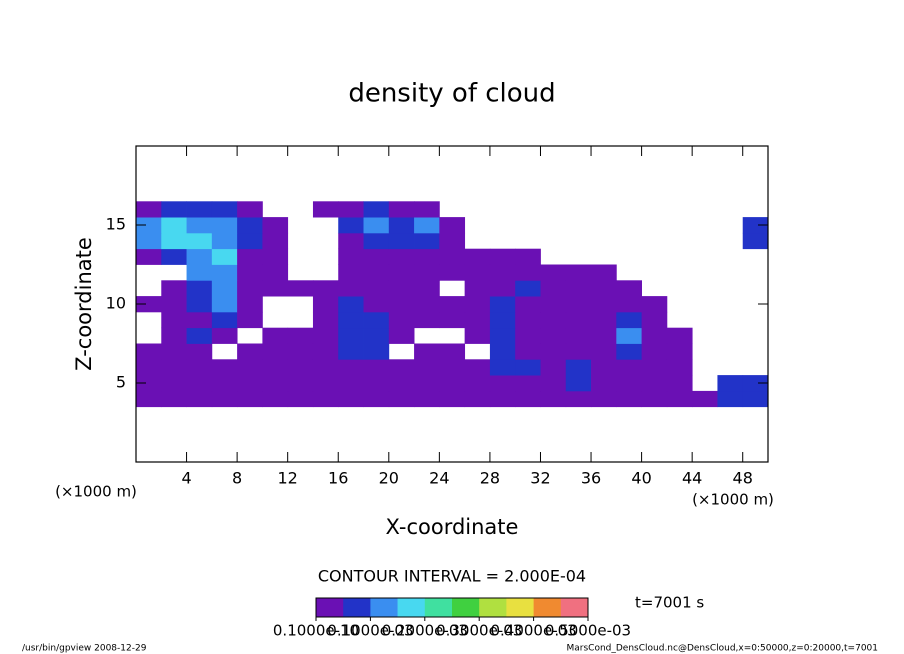 The width and height of the screenshot is (904, 654). What do you see at coordinates (479, 631) in the screenshot?
I see `colorbar-tick-label: 0.3000e-03` at bounding box center [479, 631].